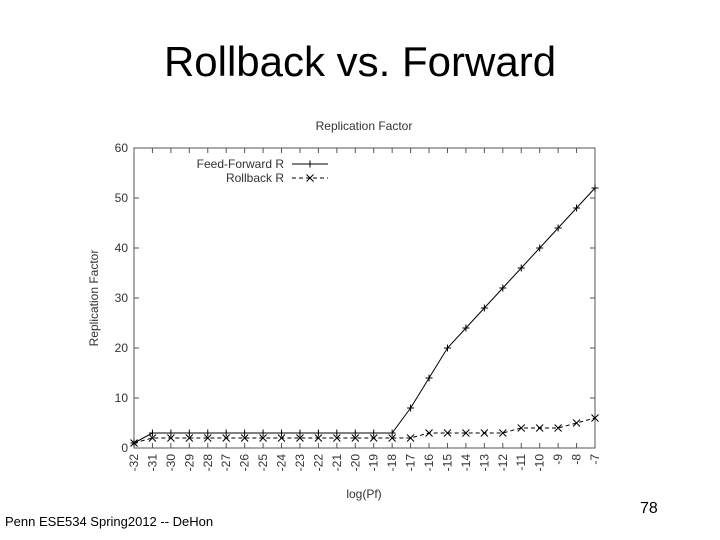  Describe the element at coordinates (152, 463) in the screenshot. I see `x-tick-label: -31` at that location.